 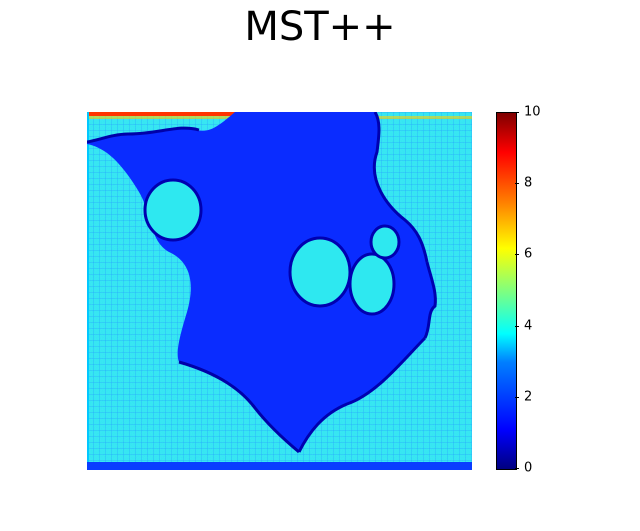 What do you see at coordinates (528, 254) in the screenshot?
I see `colorbar-tick-label: 6` at bounding box center [528, 254].